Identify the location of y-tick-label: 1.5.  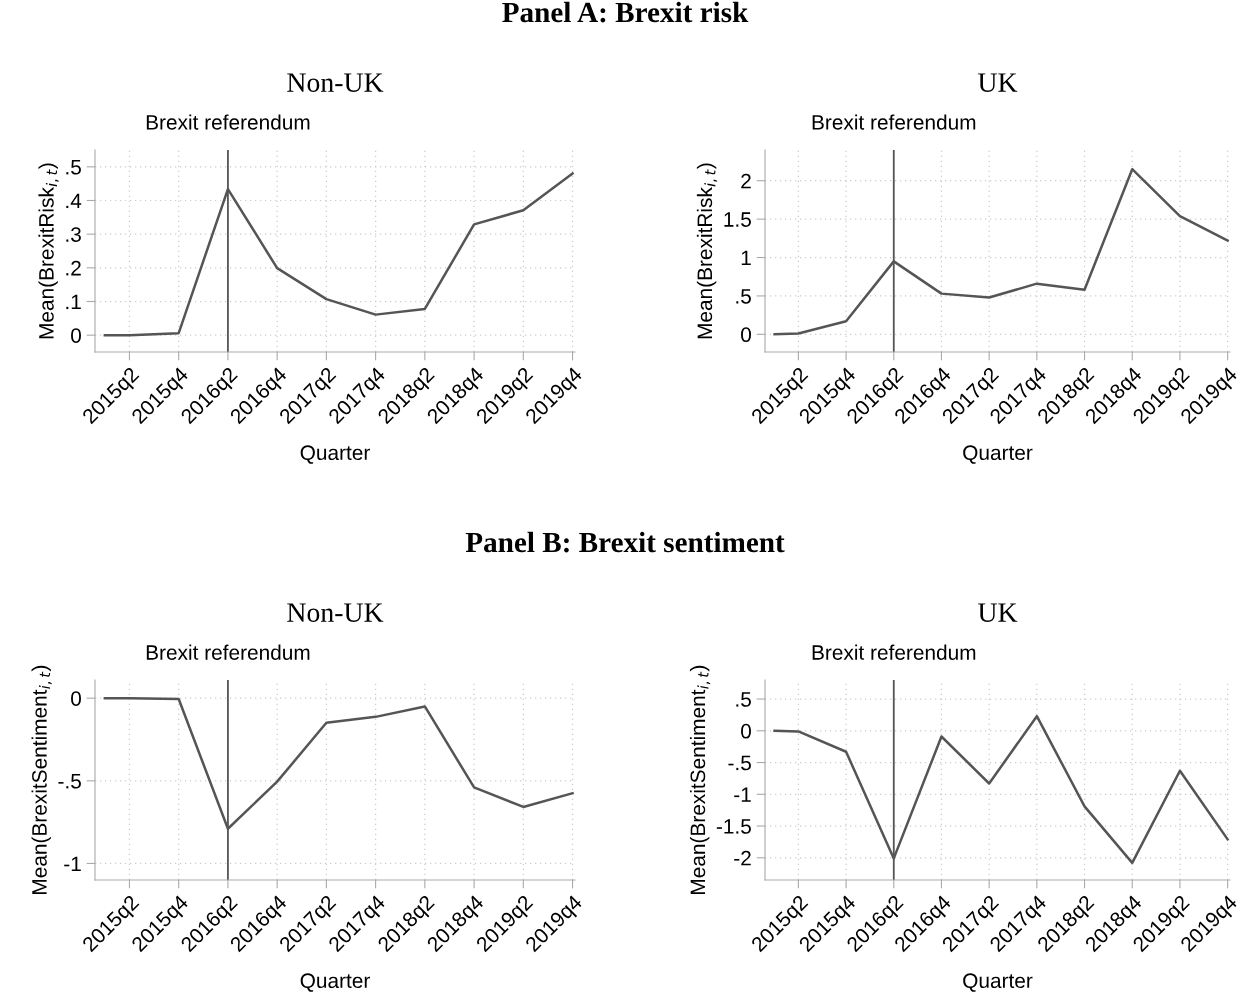
(737, 219).